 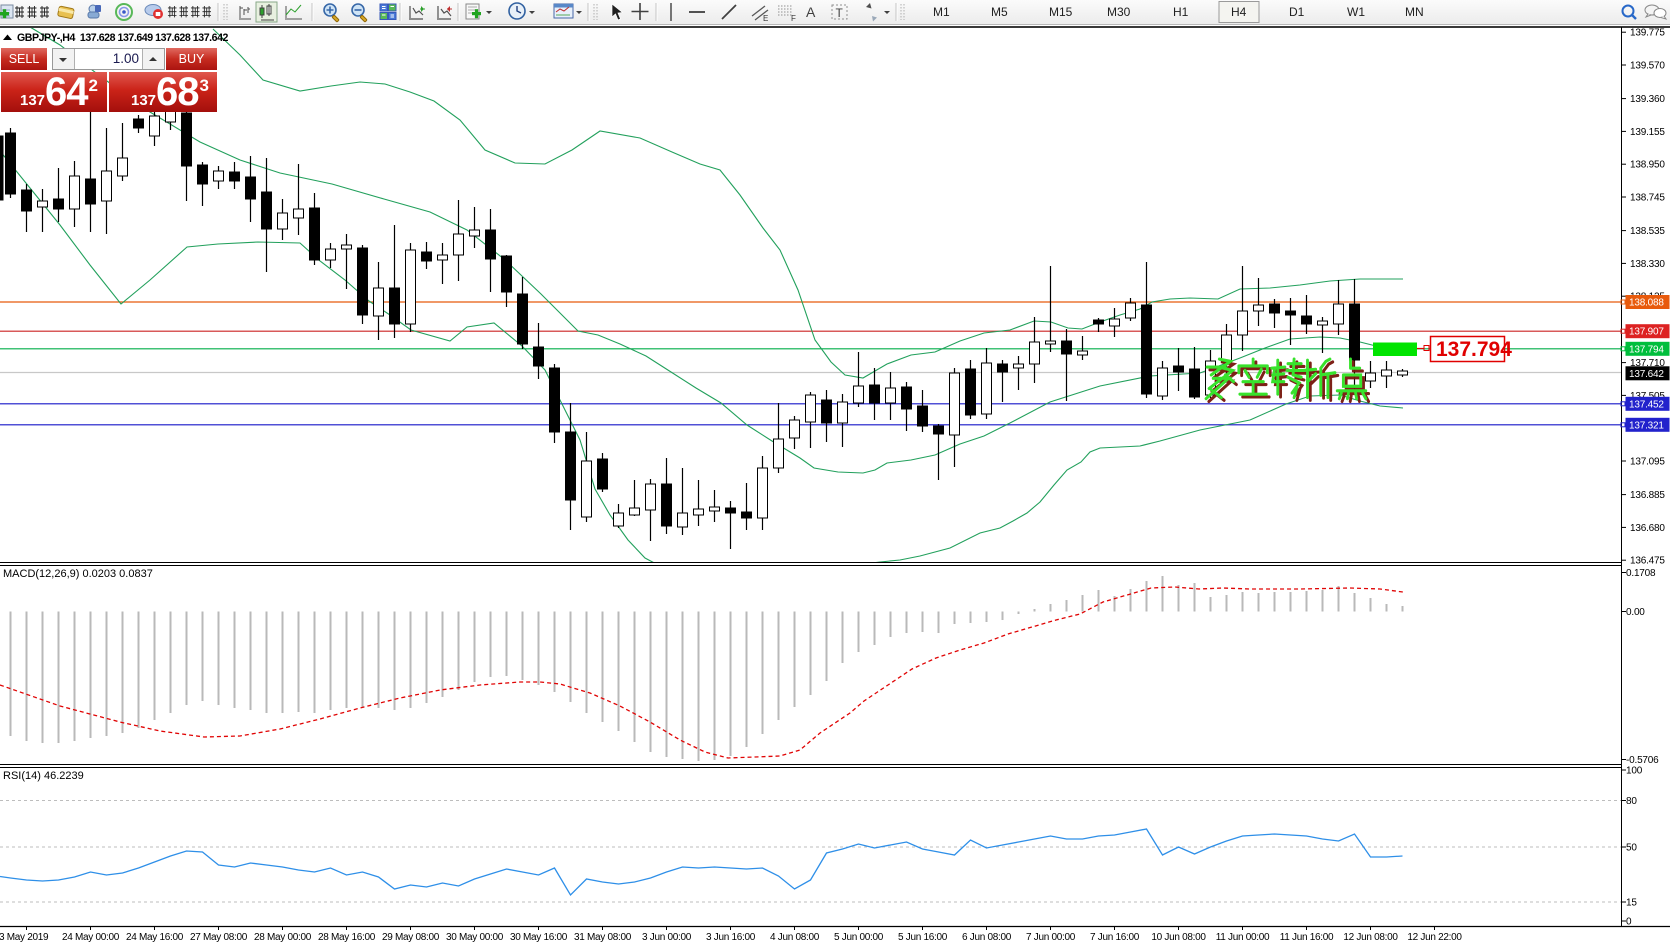 What do you see at coordinates (539, 937) in the screenshot?
I see `svg-text: 30 May 16:00` at bounding box center [539, 937].